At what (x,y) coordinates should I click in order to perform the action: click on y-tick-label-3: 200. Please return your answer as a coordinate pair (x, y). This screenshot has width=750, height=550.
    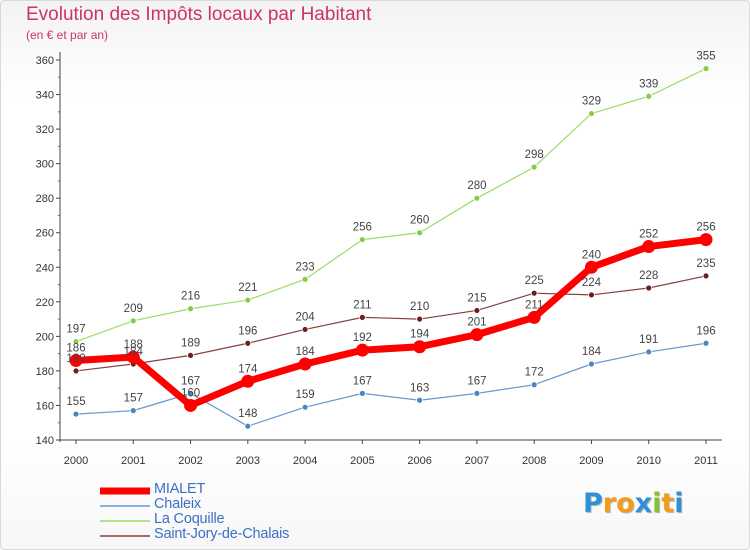
    Looking at the image, I should click on (45, 337).